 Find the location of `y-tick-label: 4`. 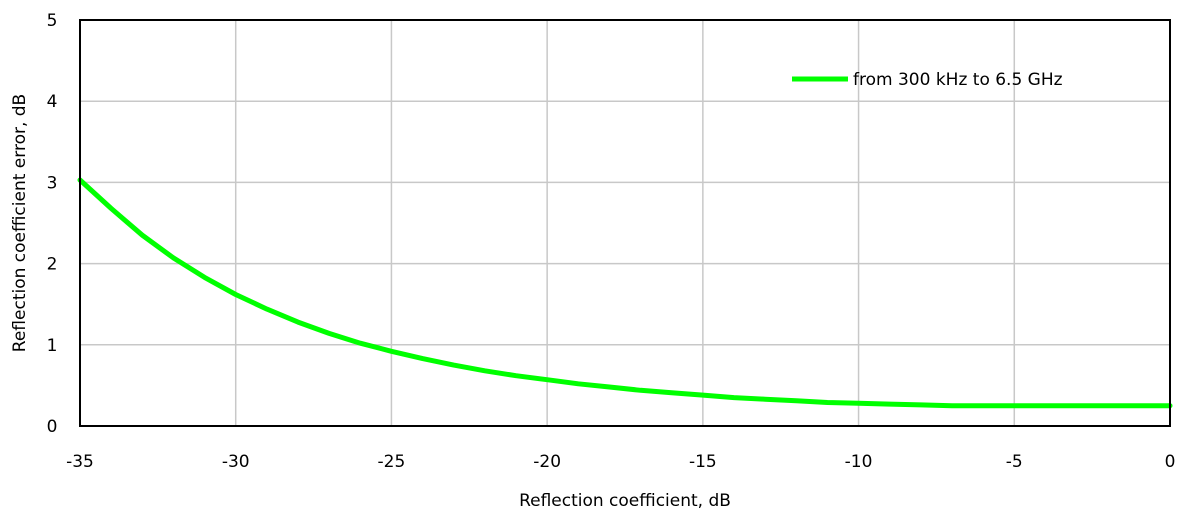

y-tick-label: 4 is located at coordinates (52, 102).